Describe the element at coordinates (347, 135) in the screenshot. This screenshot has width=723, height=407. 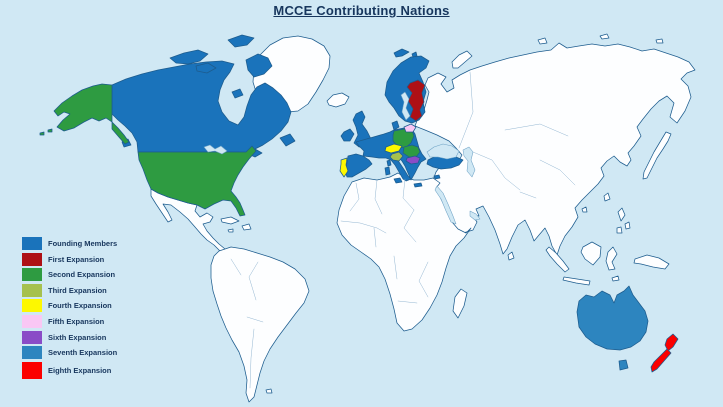
I see `region-ireland` at that location.